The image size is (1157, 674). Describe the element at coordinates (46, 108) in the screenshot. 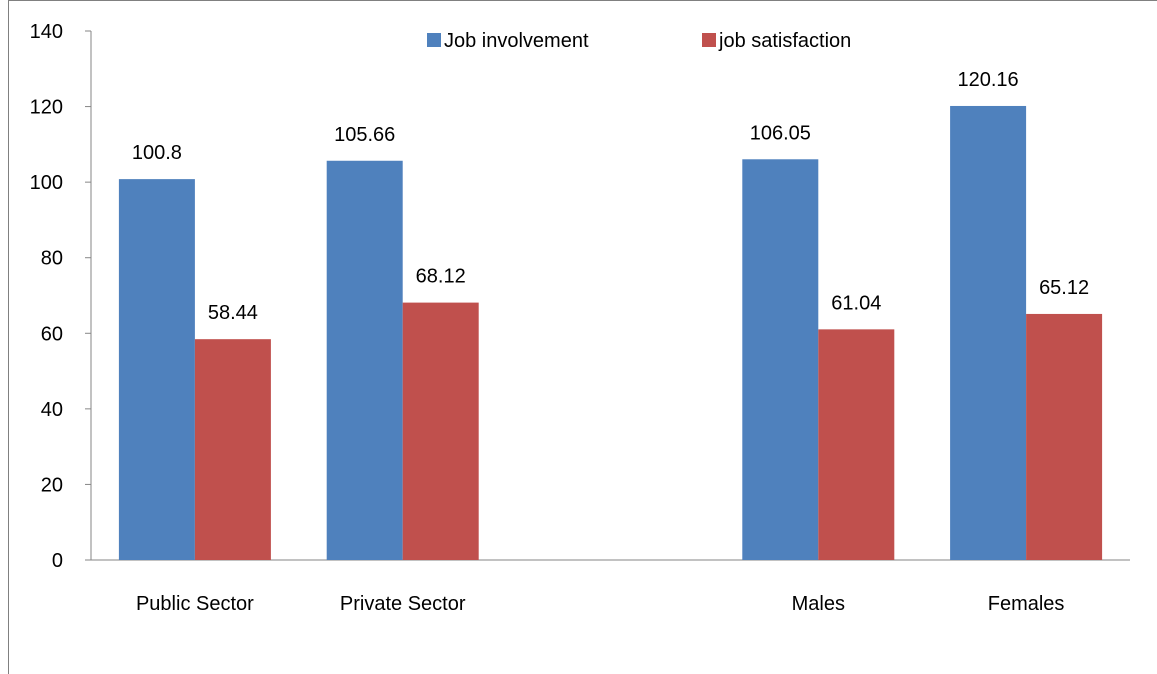

I see `y-tick-label: 120` at that location.